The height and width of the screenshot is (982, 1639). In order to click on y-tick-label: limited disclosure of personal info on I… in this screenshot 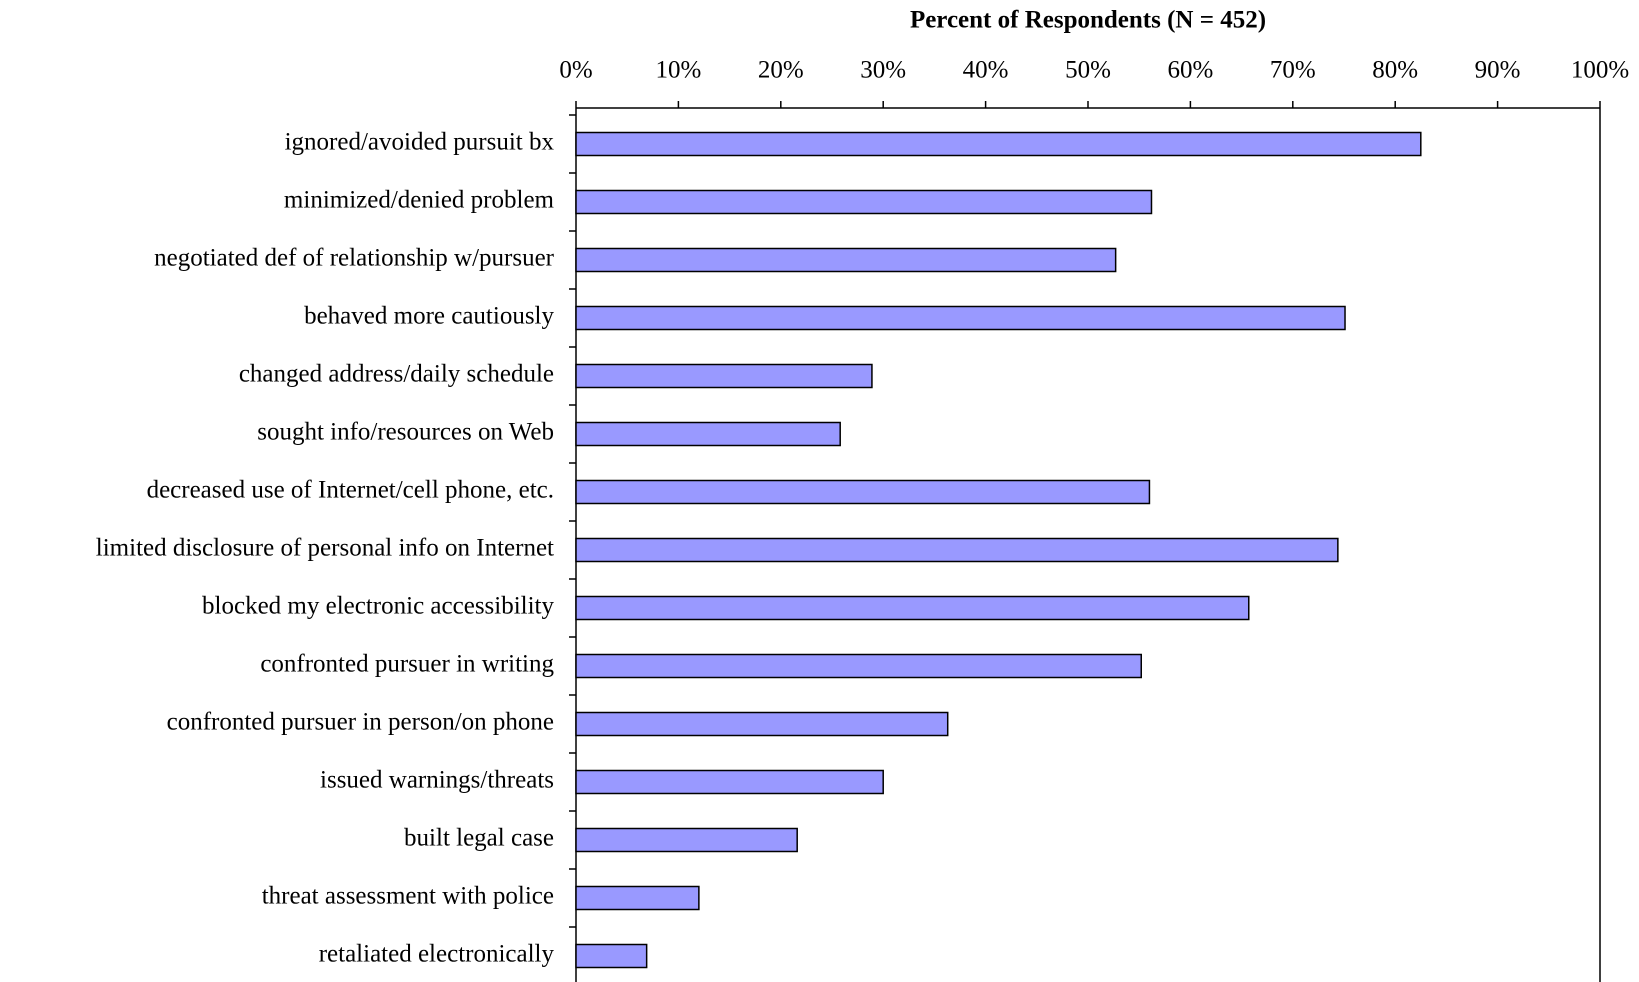, I will do `click(325, 548)`.